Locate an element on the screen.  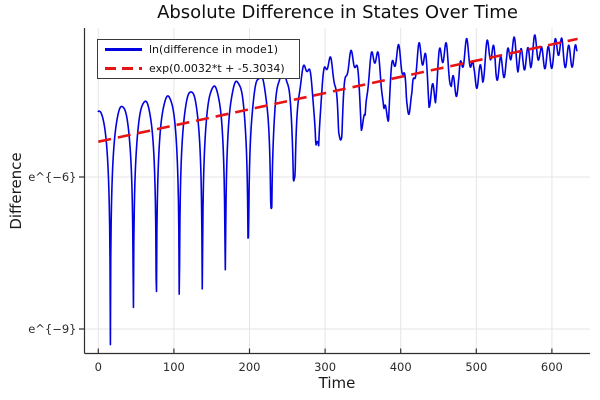
x-tick-label: 0 is located at coordinates (98, 367).